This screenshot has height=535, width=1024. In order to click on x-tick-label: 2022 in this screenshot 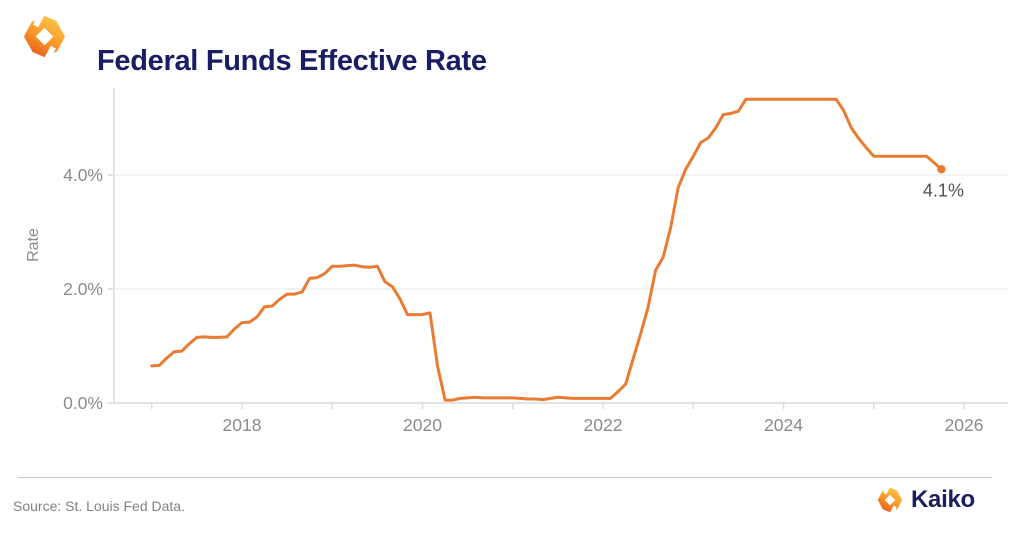, I will do `click(603, 425)`.